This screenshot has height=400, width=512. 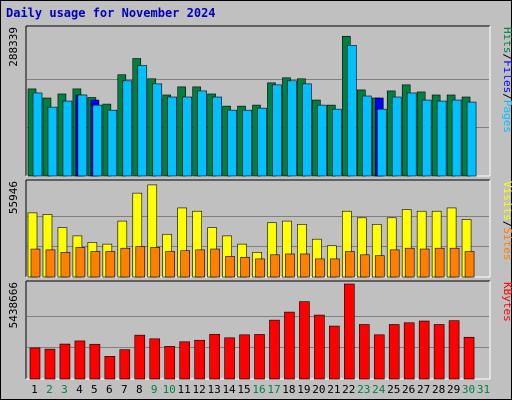 What do you see at coordinates (94, 389) in the screenshot?
I see `day-label: 5` at bounding box center [94, 389].